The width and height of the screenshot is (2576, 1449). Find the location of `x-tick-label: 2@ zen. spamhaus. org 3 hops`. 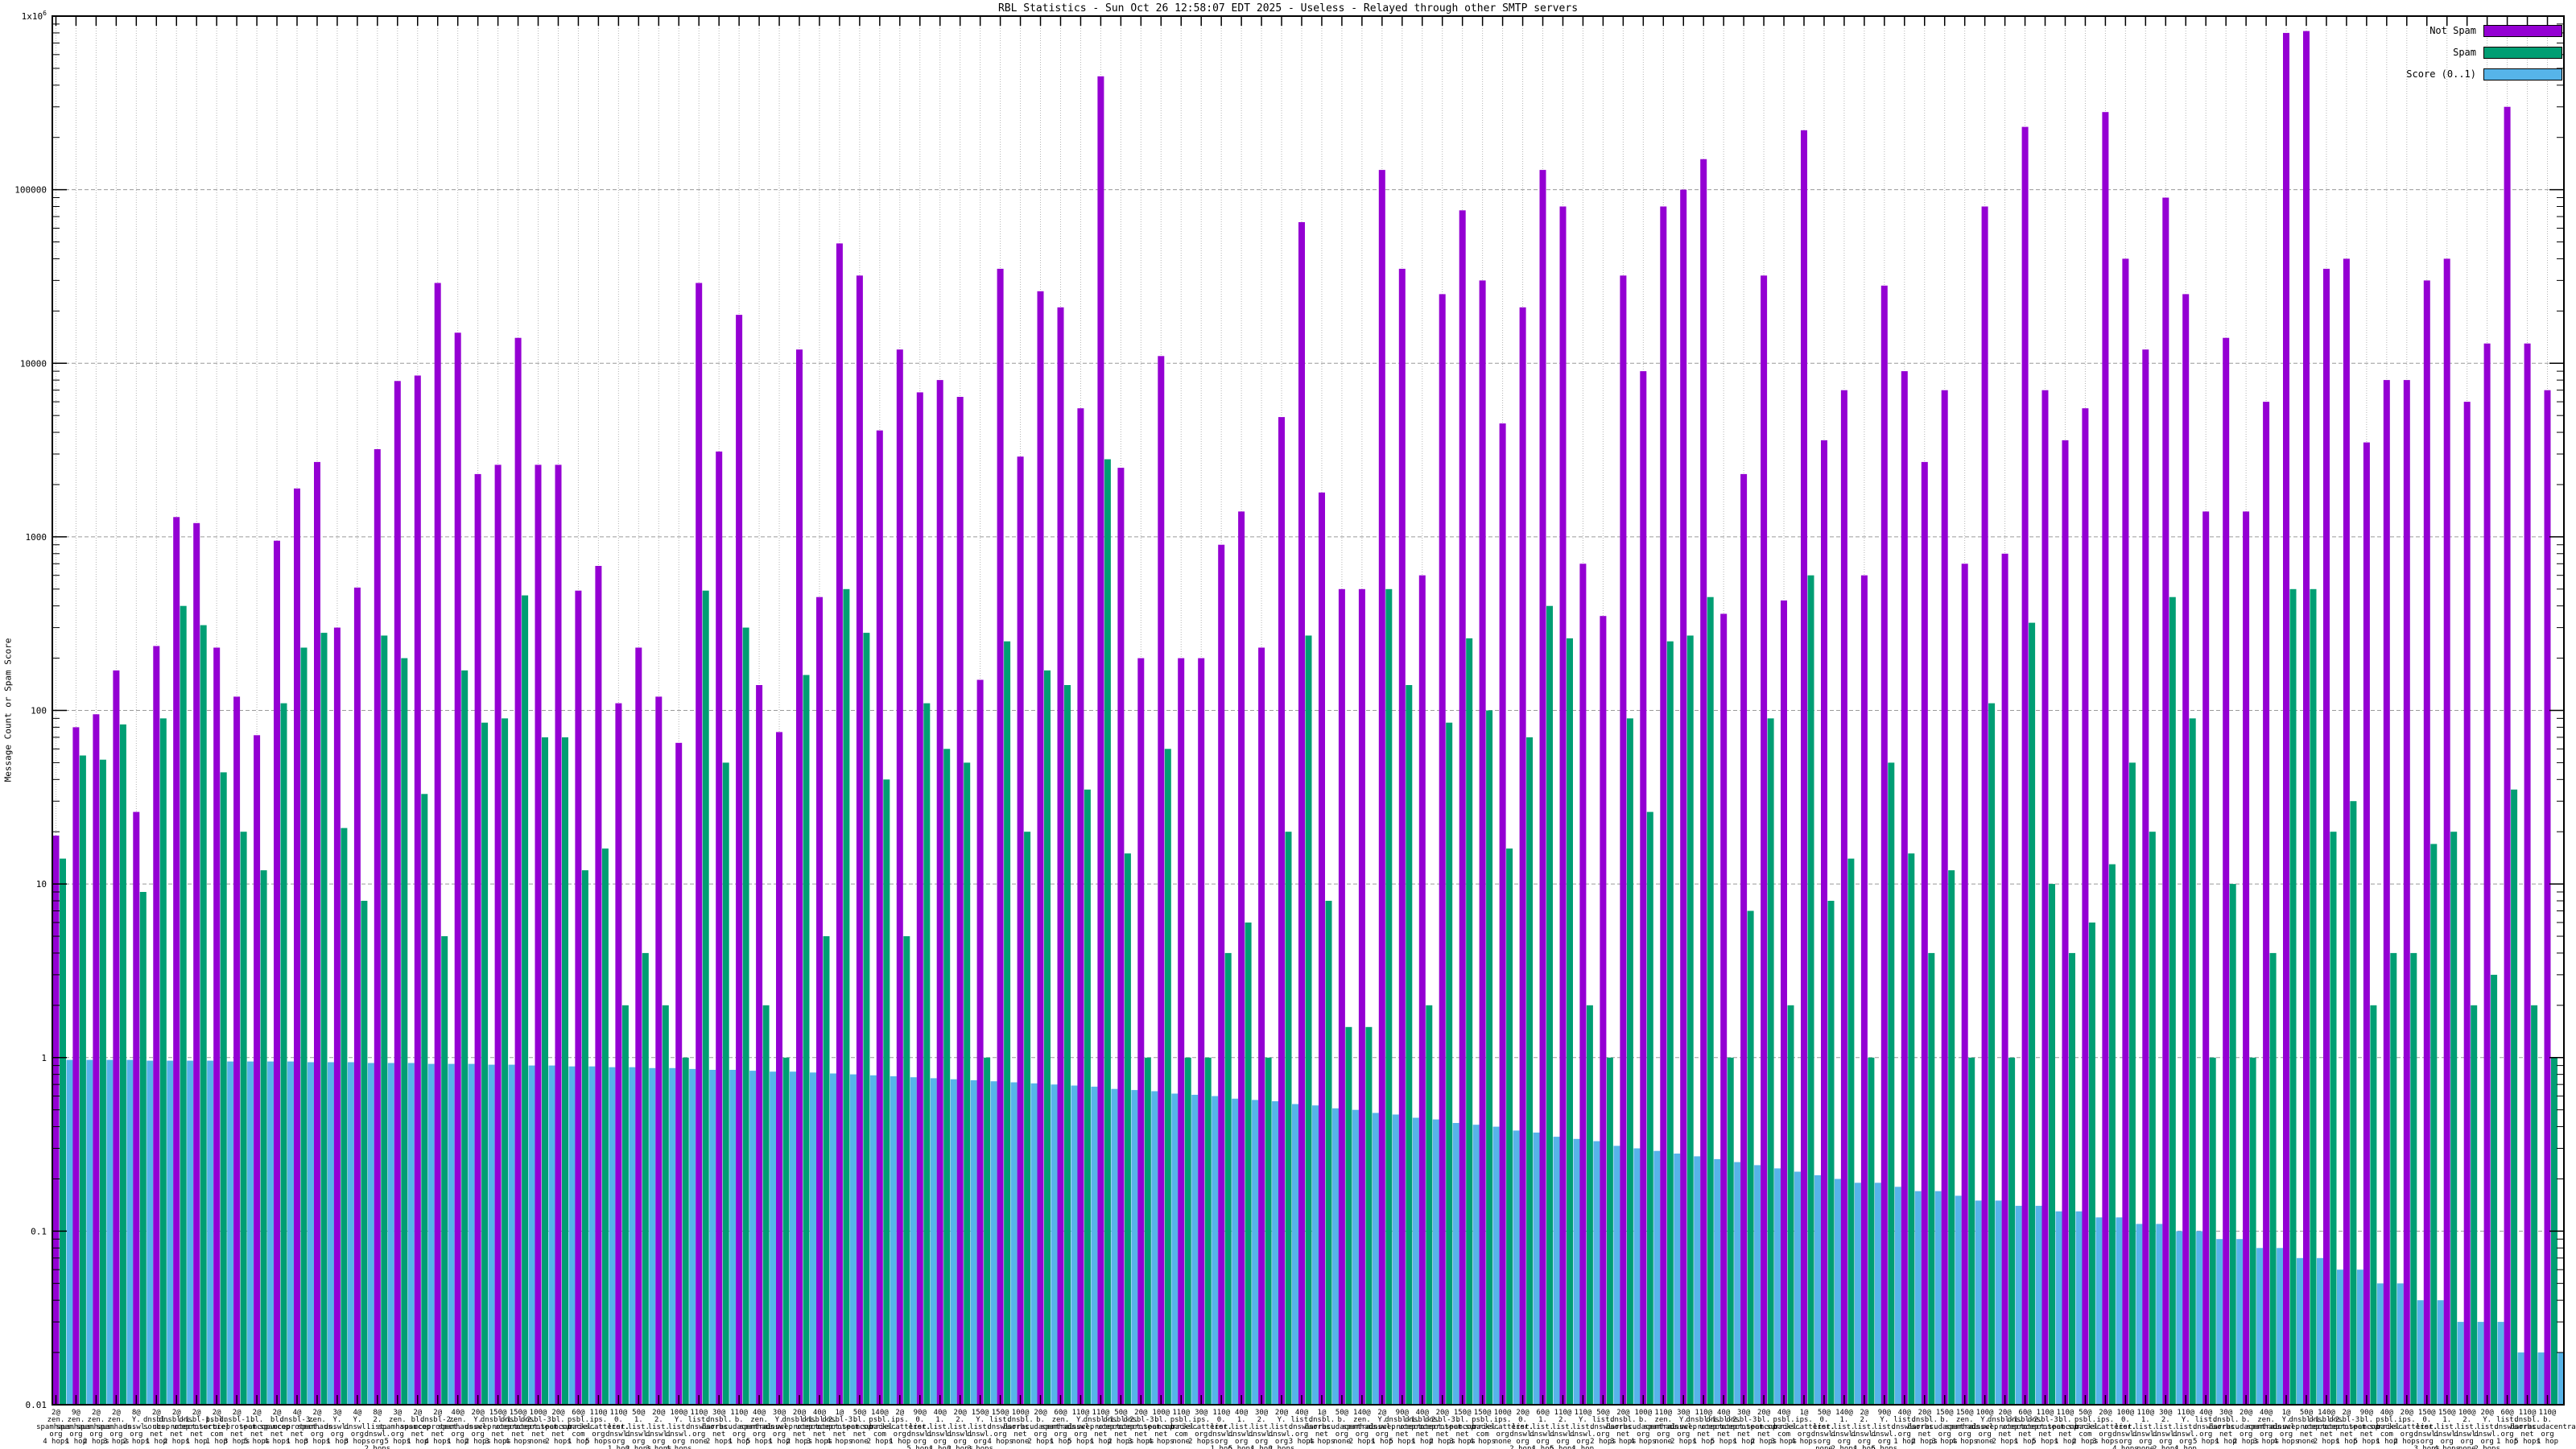

x-tick-label: 2@ zen. spamhaus. org 3 hops is located at coordinates (116, 1427).